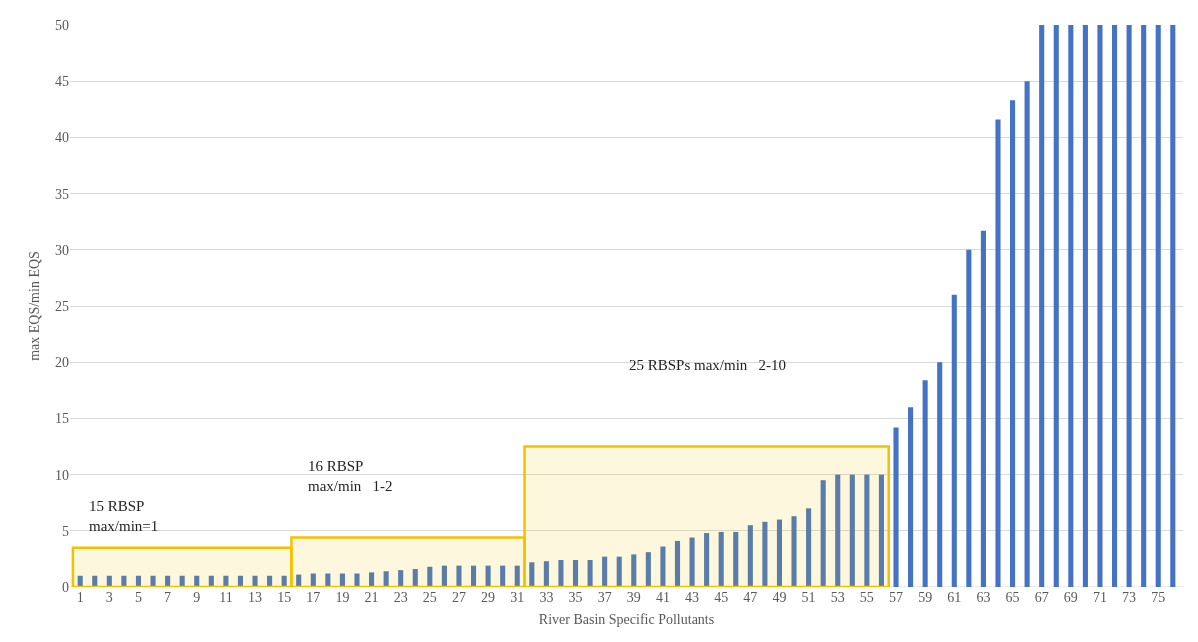 This screenshot has height=642, width=1198. I want to click on x-tick-label: 51, so click(808, 597).